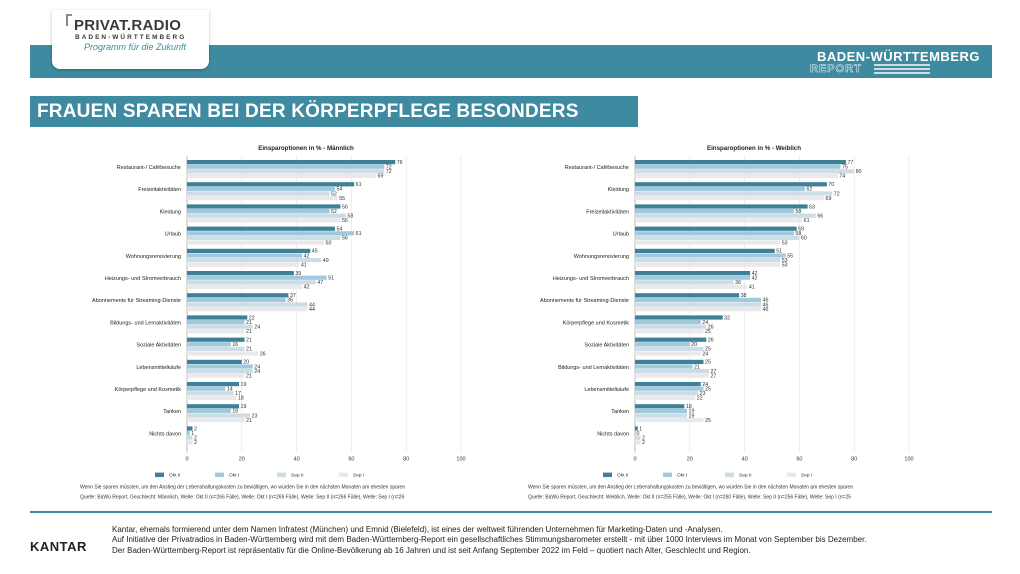  Describe the element at coordinates (400, 163) in the screenshot. I see `data-label: 76` at that location.